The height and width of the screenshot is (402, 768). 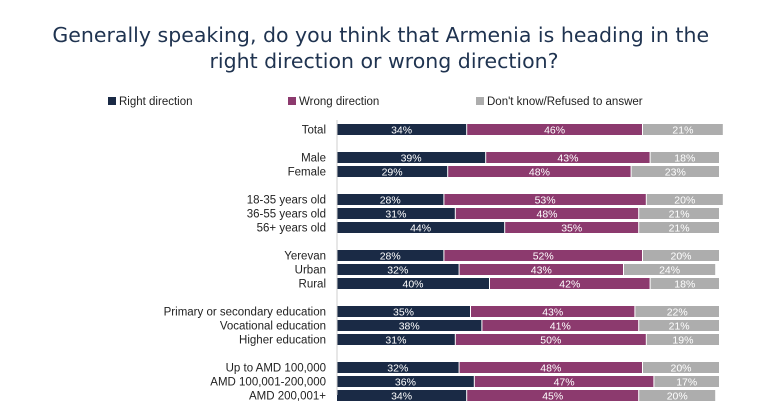 I want to click on category-label: 56+ years old, so click(x=291, y=229).